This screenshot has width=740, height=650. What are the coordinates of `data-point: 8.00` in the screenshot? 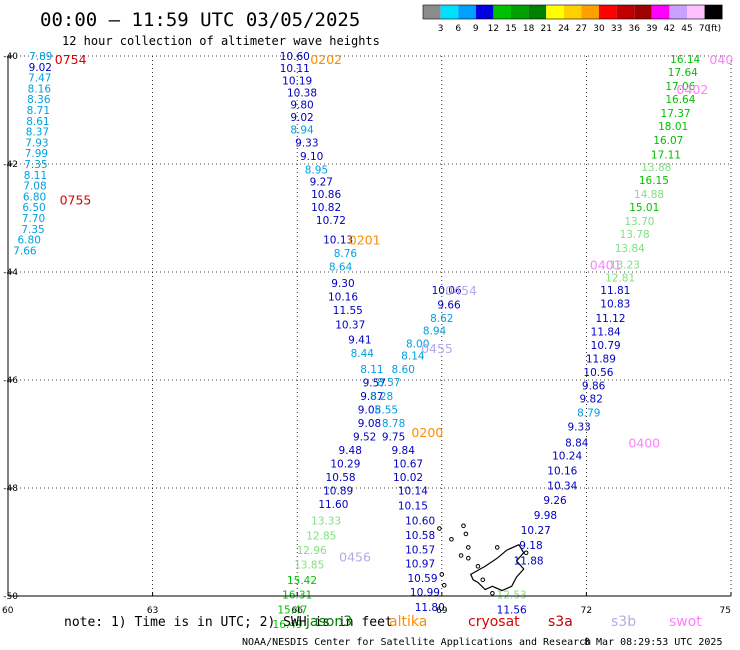 It's located at (417, 344).